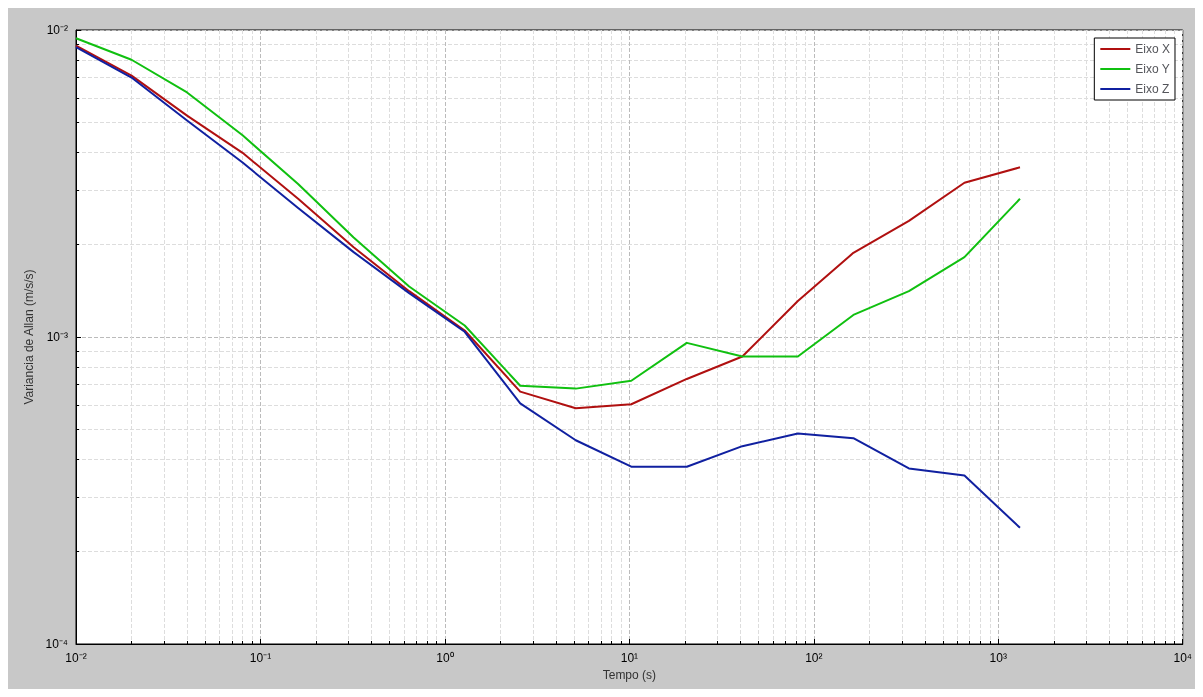 This screenshot has height=697, width=1203. Describe the element at coordinates (76, 658) in the screenshot. I see `x-tick-label: 10⁻²` at that location.